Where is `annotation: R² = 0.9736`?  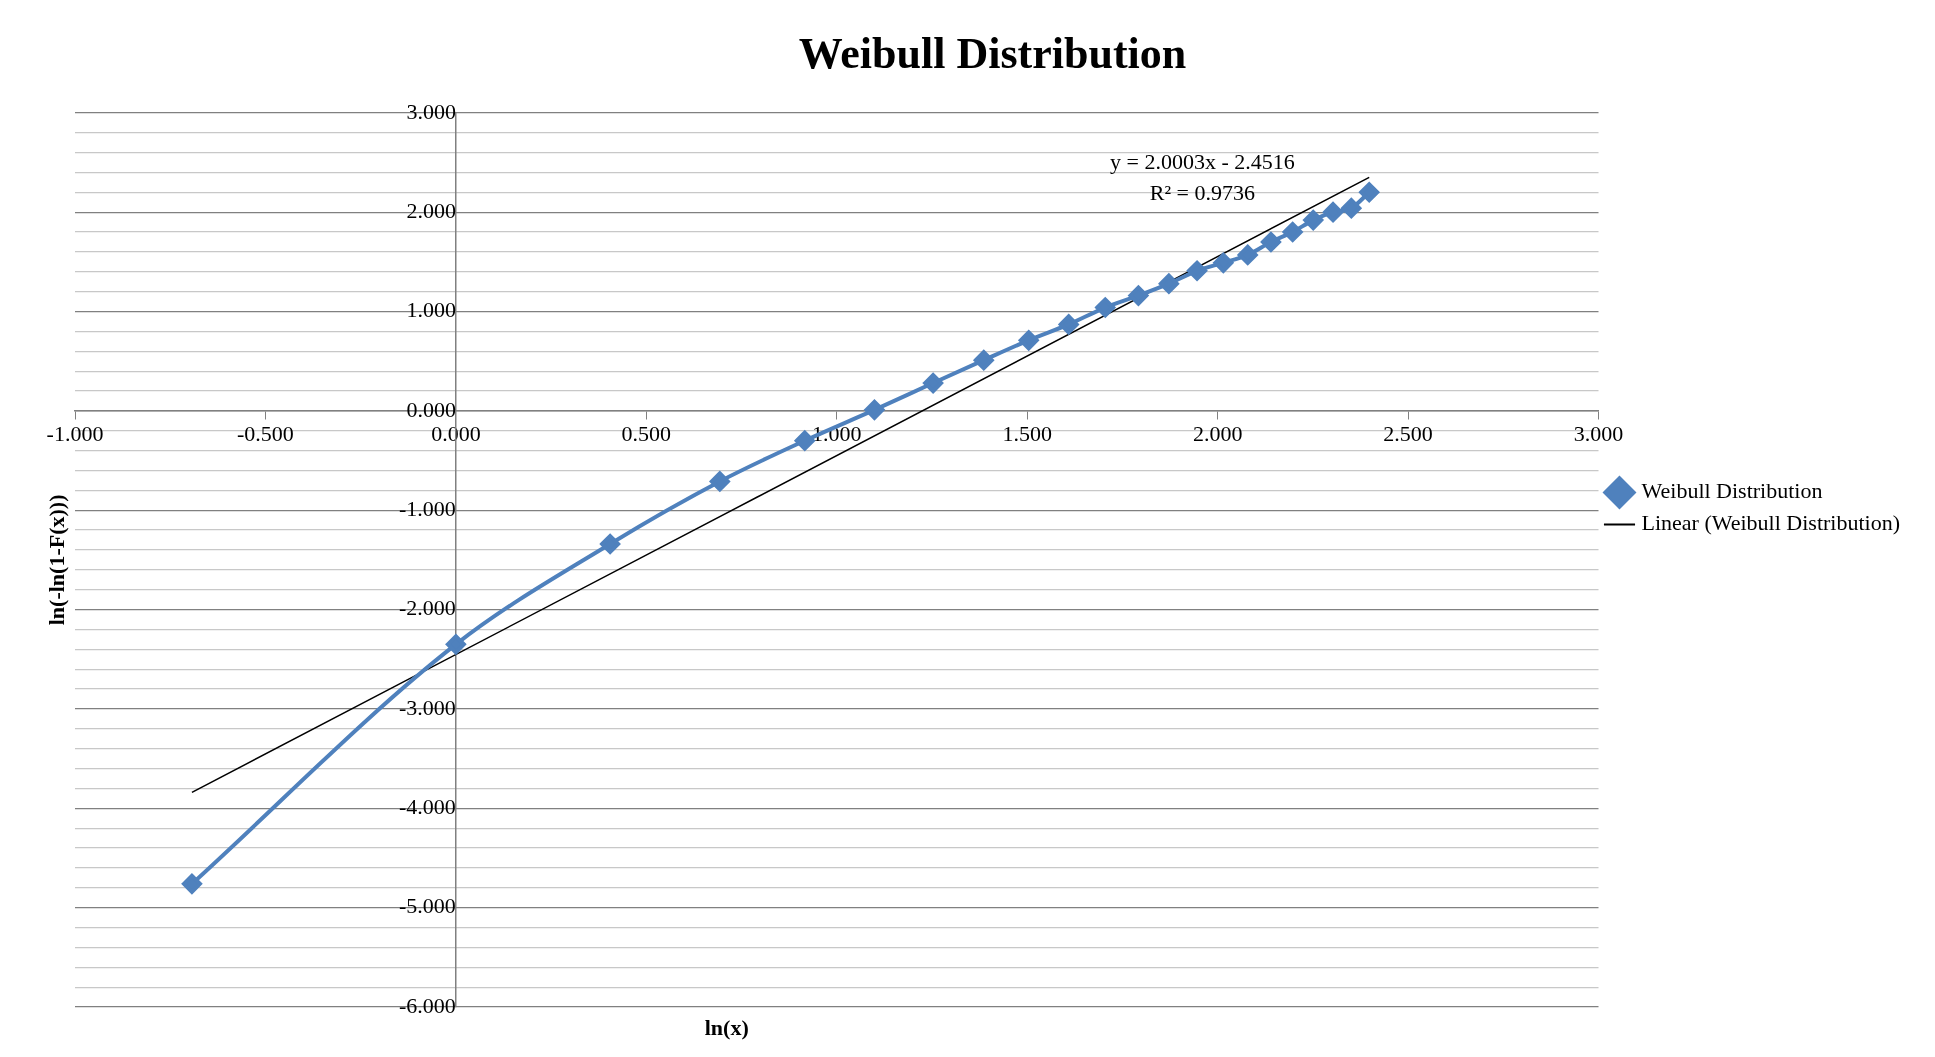 annotation: R² = 0.9736 is located at coordinates (1202, 192).